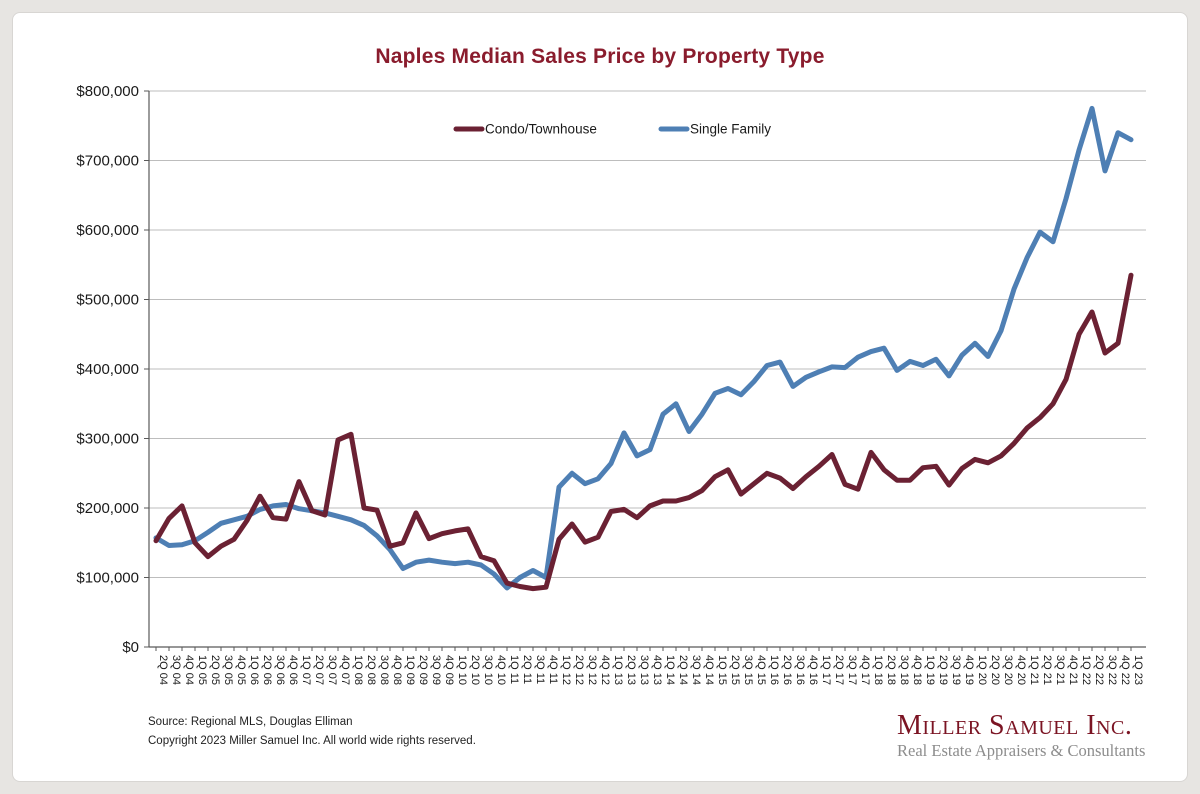 The width and height of the screenshot is (1200, 794). Describe the element at coordinates (1008, 670) in the screenshot. I see `x-axis-label: 3Q 20` at that location.